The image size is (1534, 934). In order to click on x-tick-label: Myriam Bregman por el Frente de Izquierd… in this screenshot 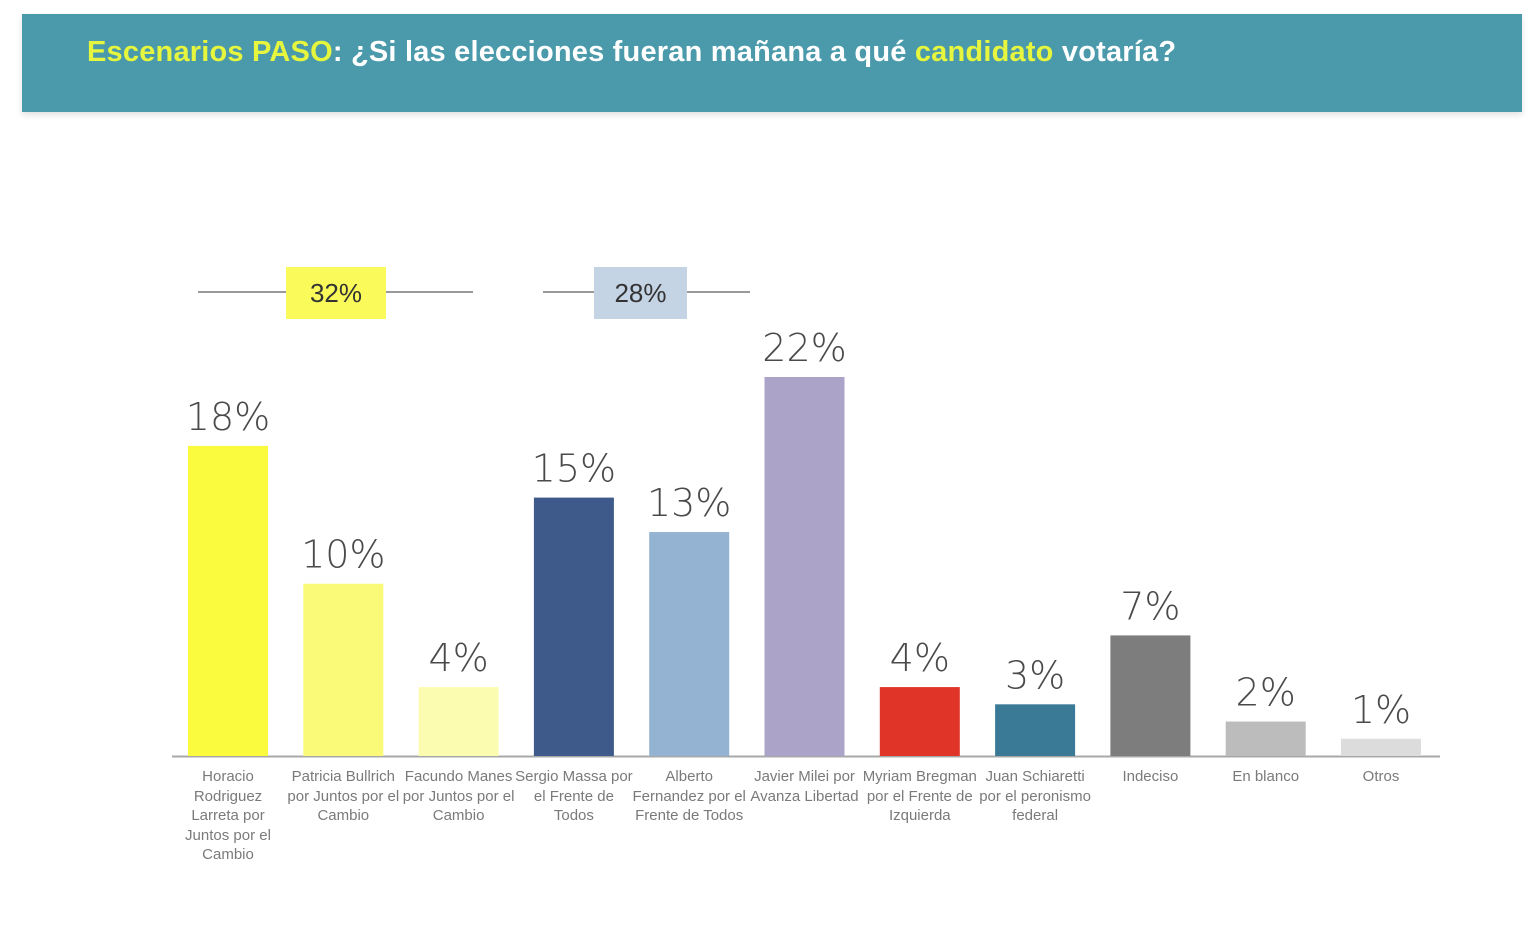, I will do `click(919, 796)`.